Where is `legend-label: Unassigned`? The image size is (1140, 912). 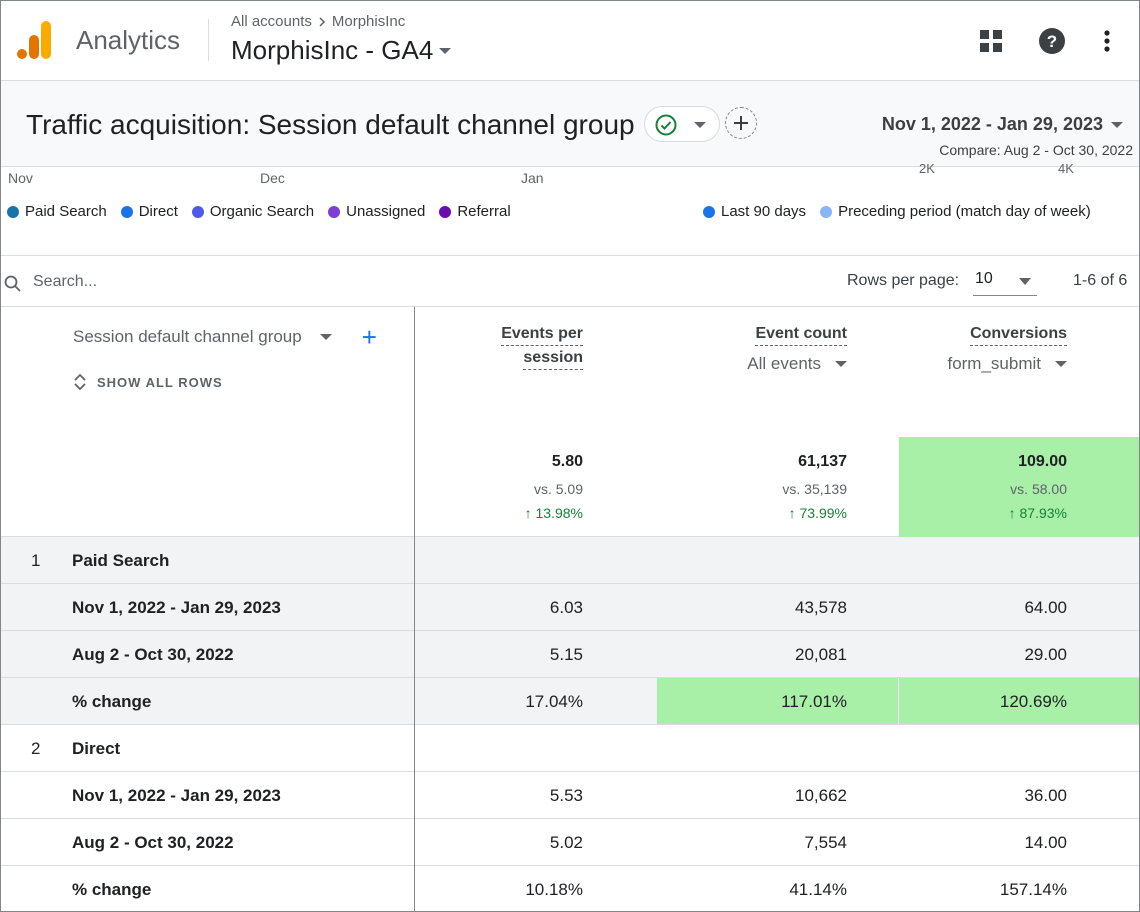 legend-label: Unassigned is located at coordinates (386, 211).